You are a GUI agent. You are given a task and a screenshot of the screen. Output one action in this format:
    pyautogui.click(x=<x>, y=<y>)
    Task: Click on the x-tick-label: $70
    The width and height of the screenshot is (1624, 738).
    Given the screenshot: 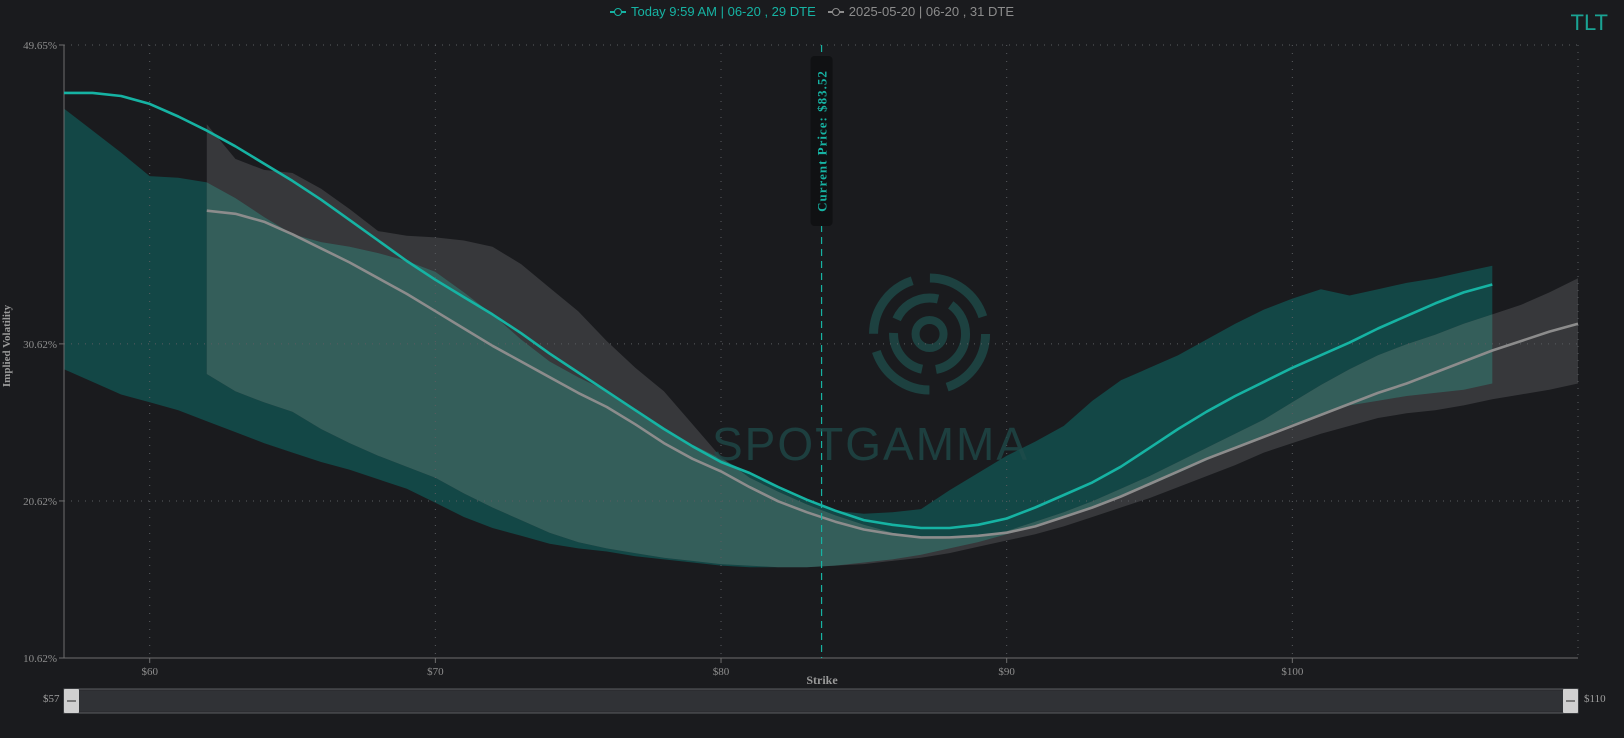 What is the action you would take?
    pyautogui.click(x=435, y=672)
    